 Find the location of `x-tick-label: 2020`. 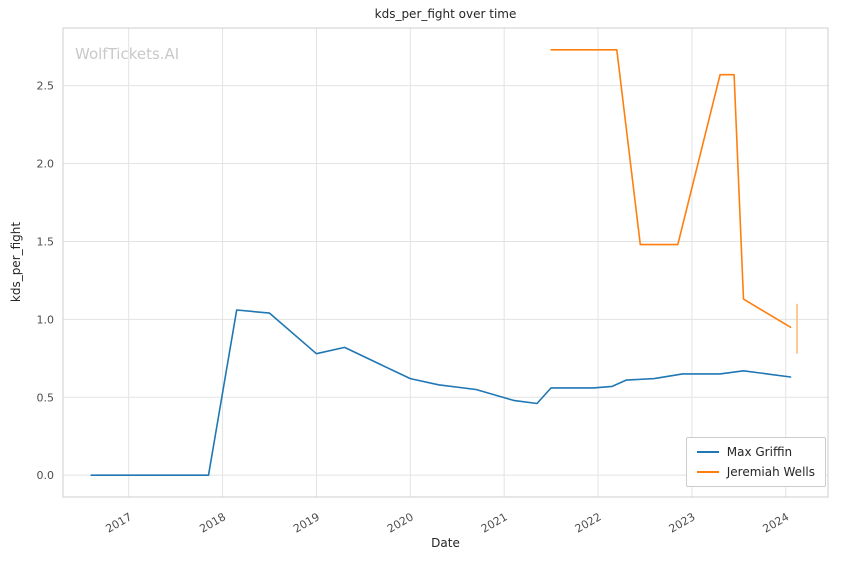

x-tick-label: 2020 is located at coordinates (400, 522).